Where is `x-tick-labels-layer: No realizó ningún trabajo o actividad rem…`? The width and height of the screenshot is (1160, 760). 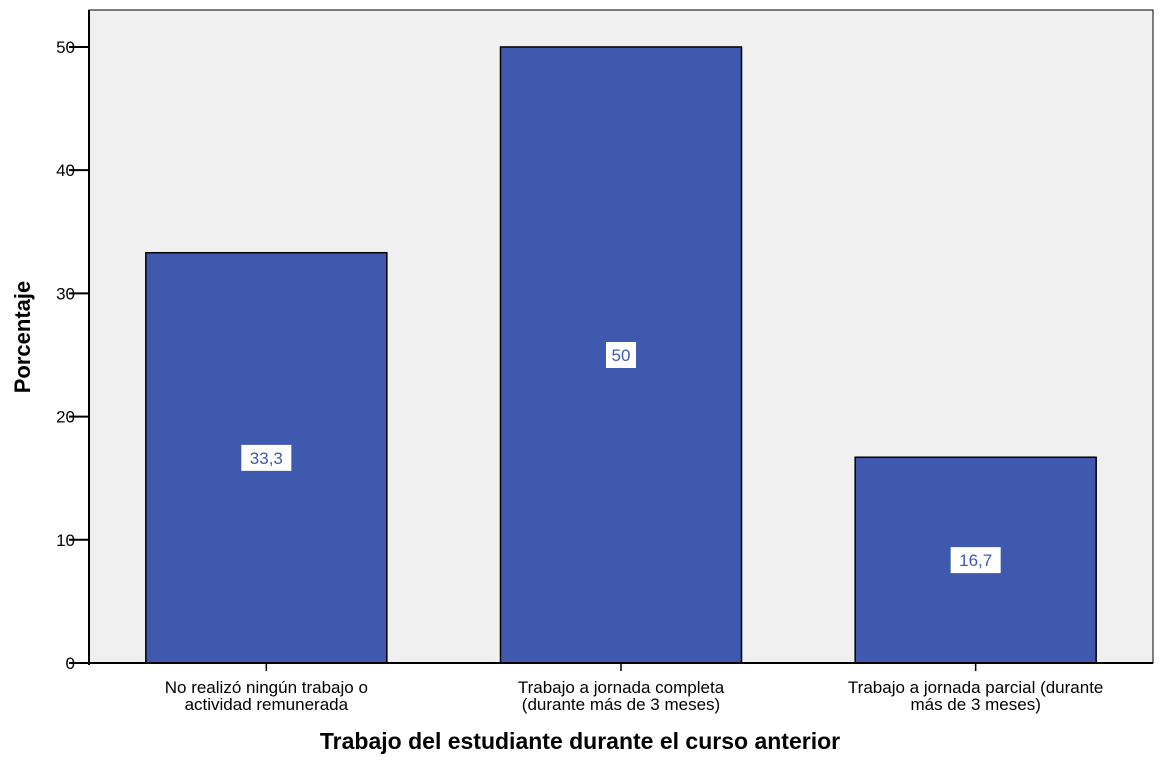 x-tick-labels-layer: No realizó ningún trabajo o actividad rem… is located at coordinates (634, 688).